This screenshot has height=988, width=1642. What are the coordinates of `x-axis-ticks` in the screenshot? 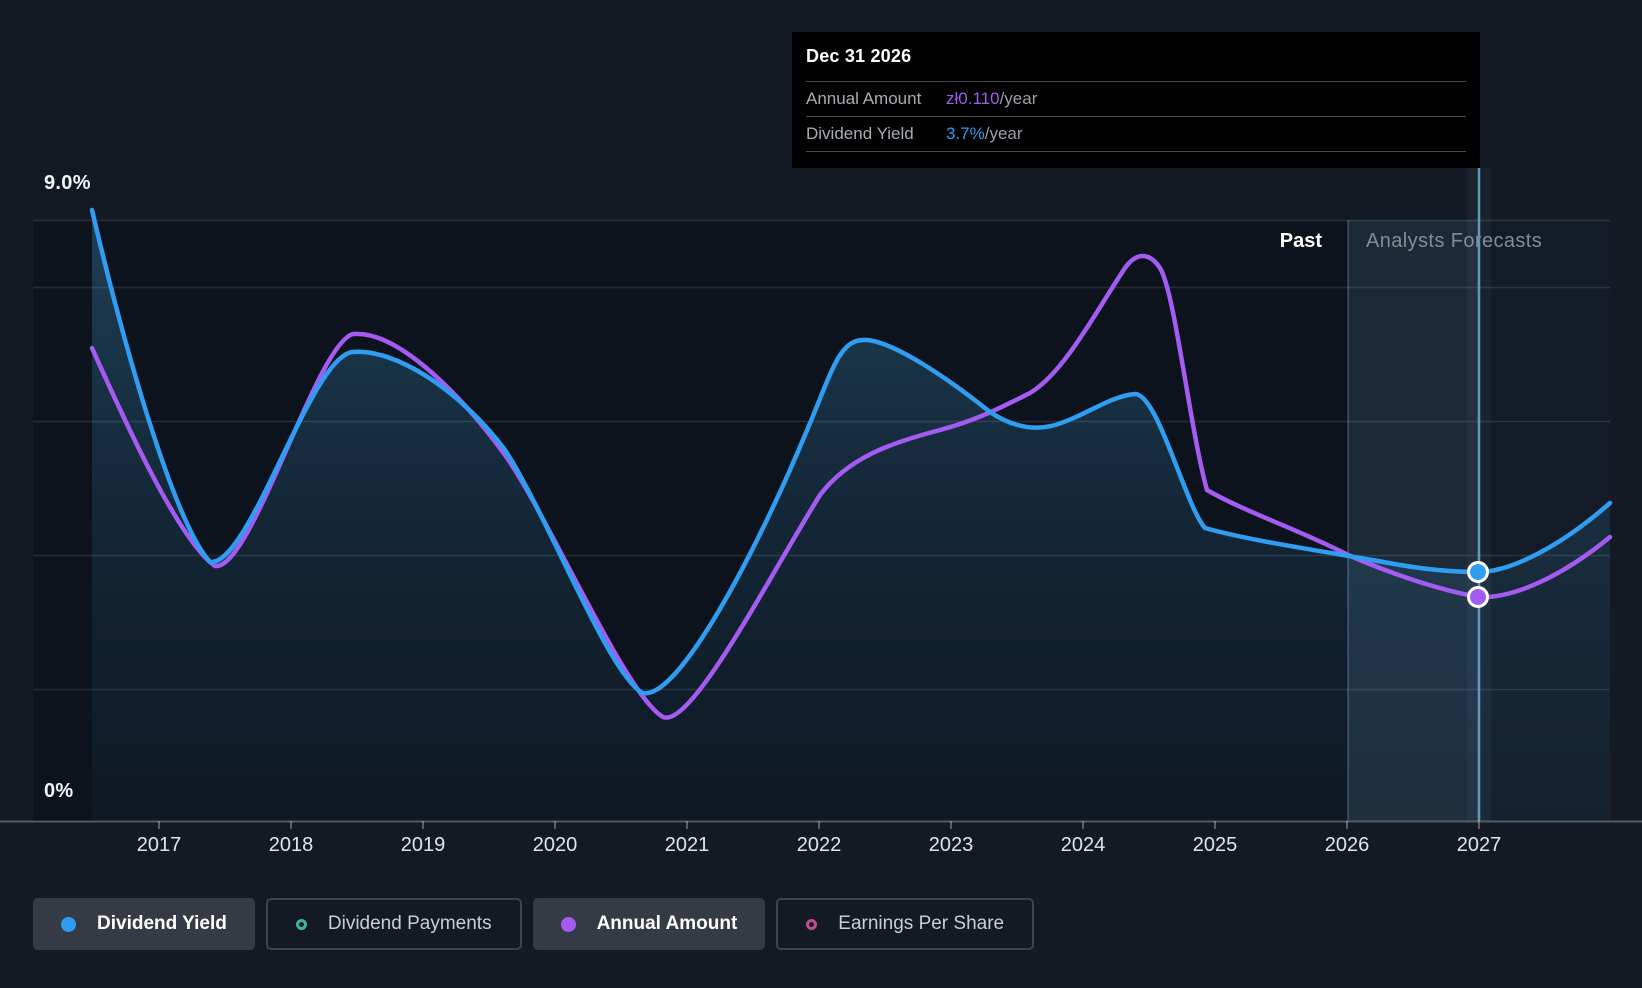 It's located at (819, 825).